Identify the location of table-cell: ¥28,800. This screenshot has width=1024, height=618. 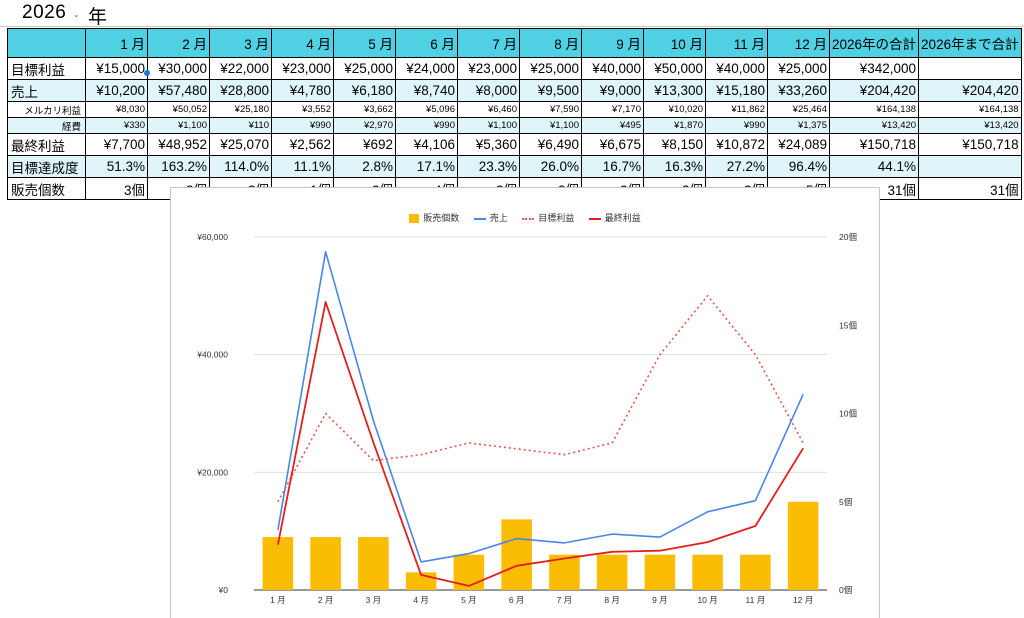
(240, 90).